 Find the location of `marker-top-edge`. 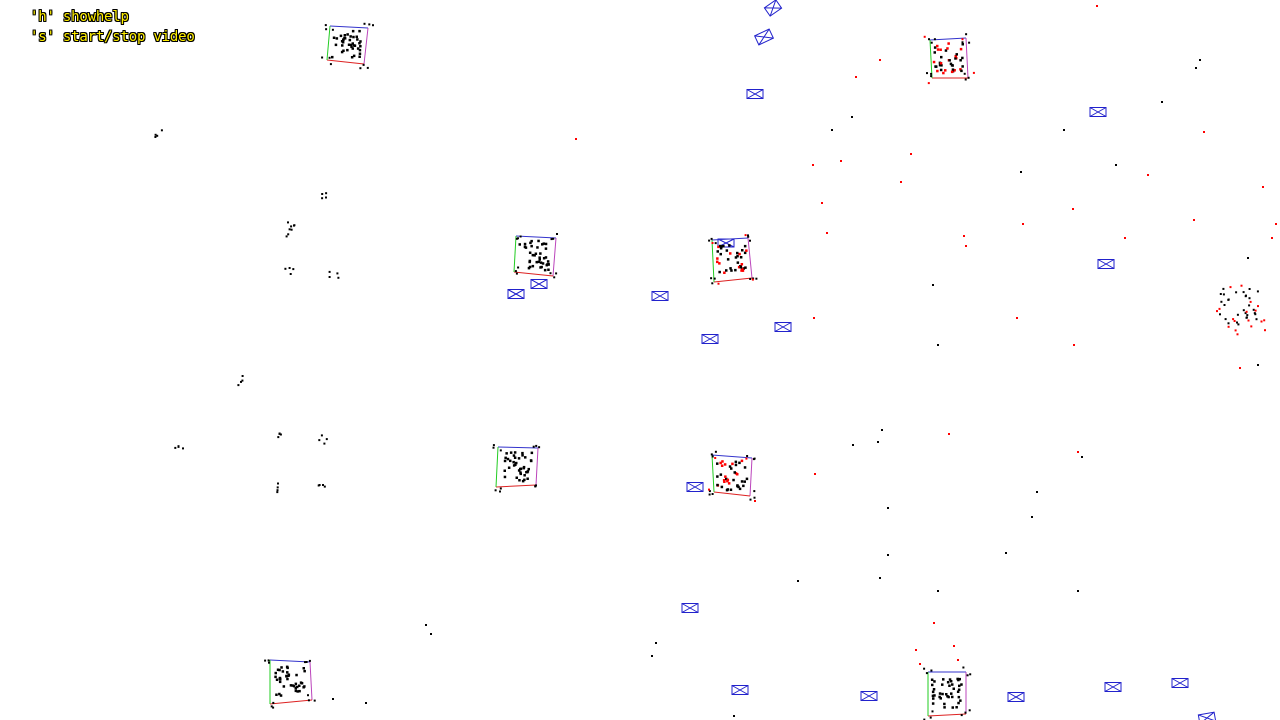

marker-top-edge is located at coordinates (948, 39).